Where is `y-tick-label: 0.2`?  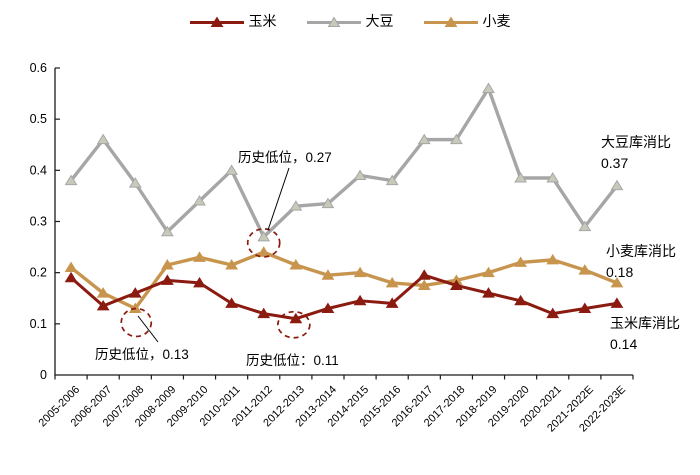
y-tick-label: 0.2 is located at coordinates (38, 273).